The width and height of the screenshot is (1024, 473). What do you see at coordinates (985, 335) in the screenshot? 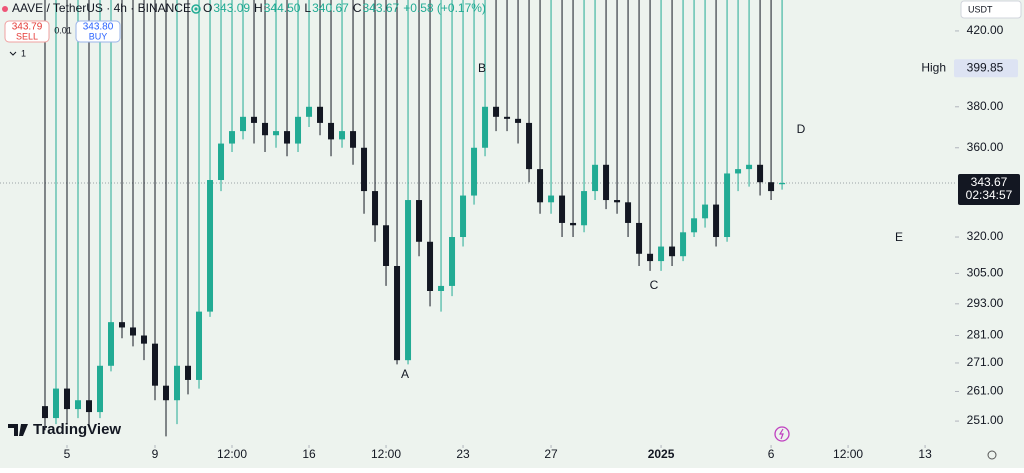
I see `y-tick-label: 281.00` at bounding box center [985, 335].